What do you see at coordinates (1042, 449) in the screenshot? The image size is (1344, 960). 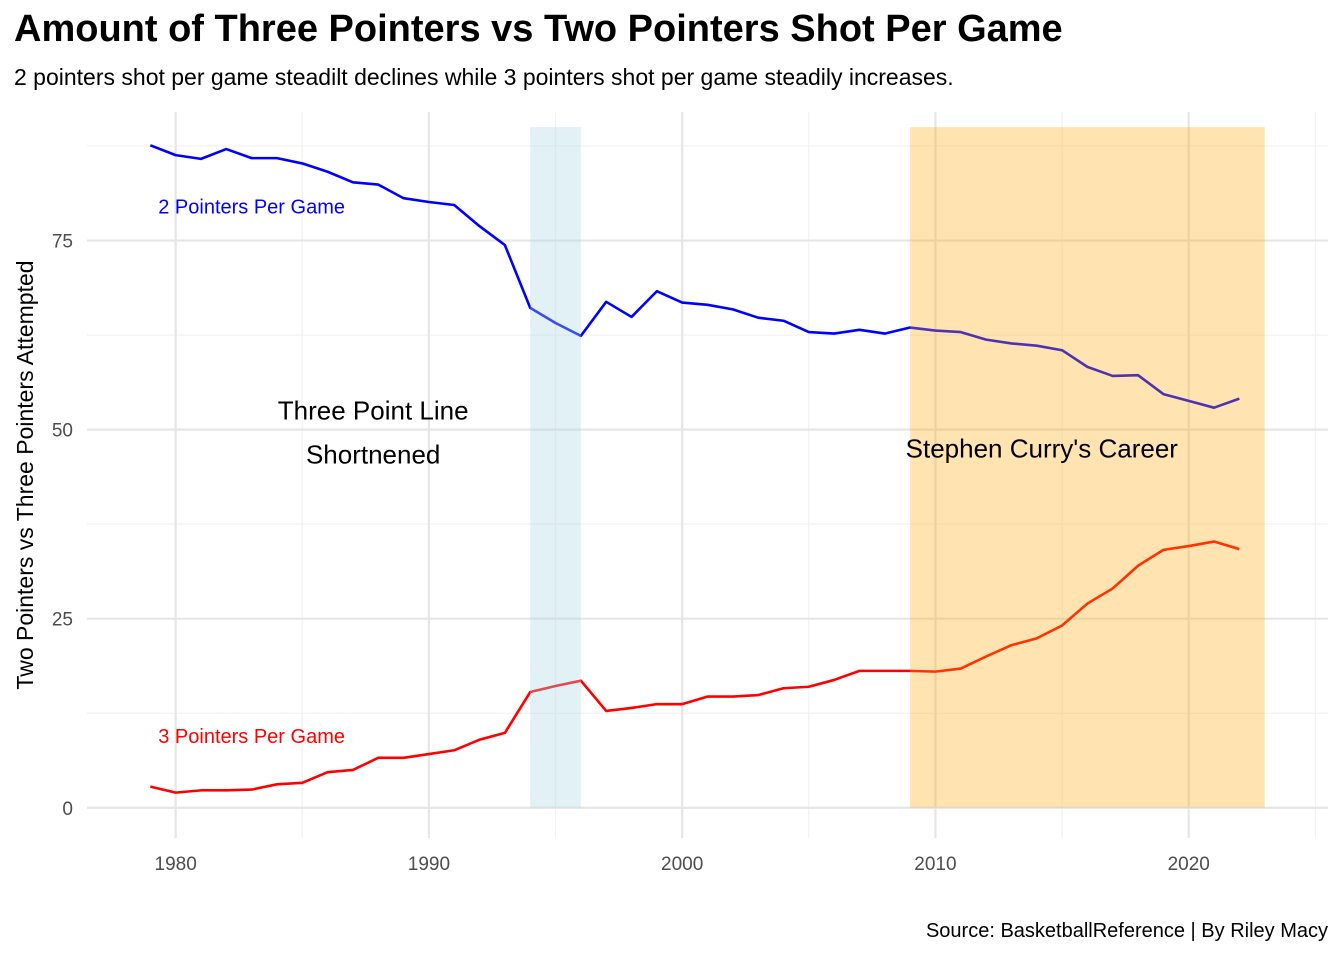 I see `annotation-label: Stephen Curry's Career` at bounding box center [1042, 449].